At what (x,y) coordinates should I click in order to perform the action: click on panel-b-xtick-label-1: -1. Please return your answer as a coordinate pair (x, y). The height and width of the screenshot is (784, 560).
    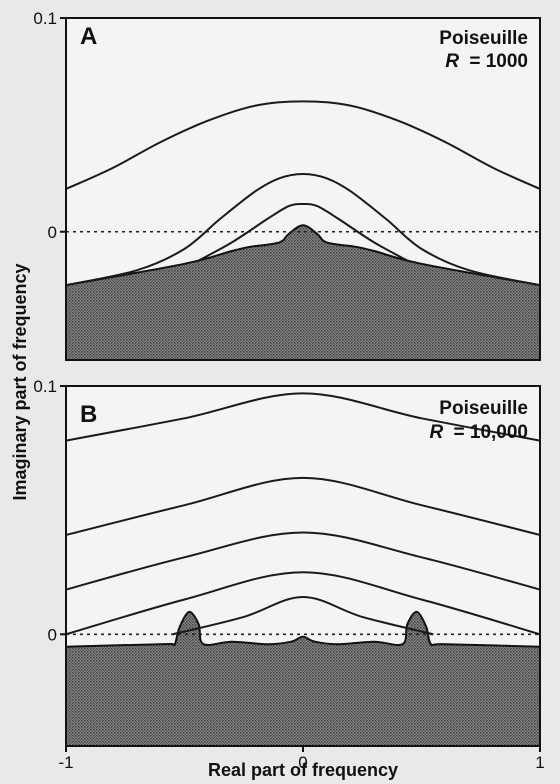
    Looking at the image, I should click on (65, 762).